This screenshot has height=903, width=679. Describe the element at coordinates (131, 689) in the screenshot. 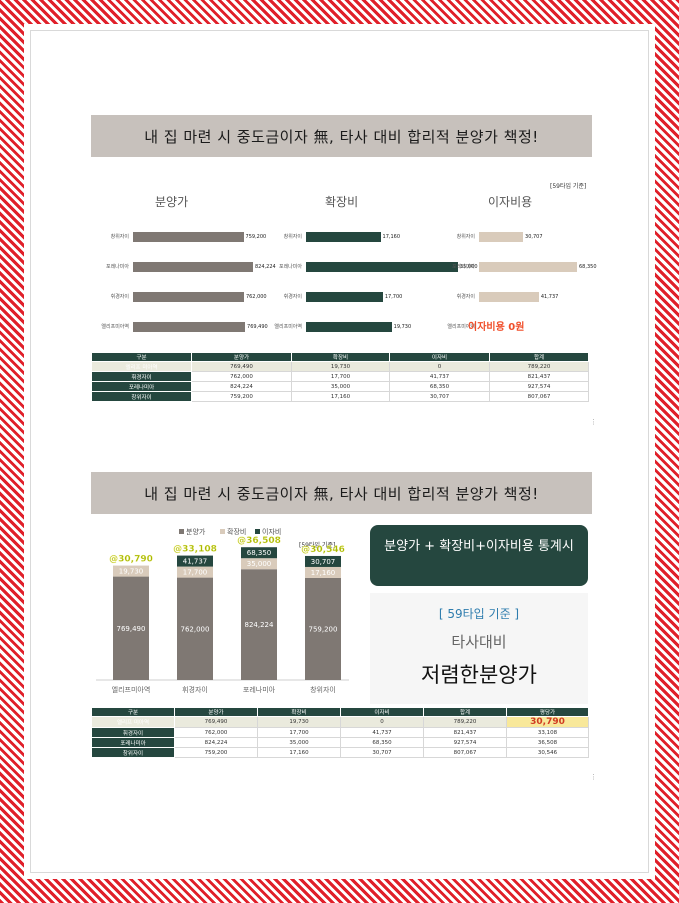

I see `category-label: 엘리프미아역` at that location.